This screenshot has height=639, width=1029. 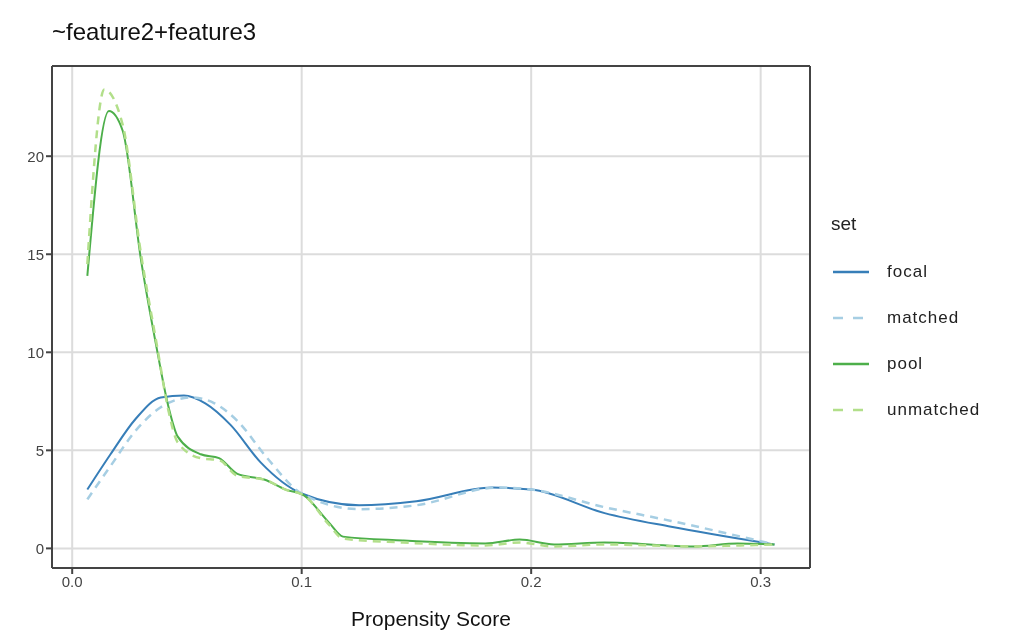 I want to click on y-tick-label: 5, so click(x=39, y=450).